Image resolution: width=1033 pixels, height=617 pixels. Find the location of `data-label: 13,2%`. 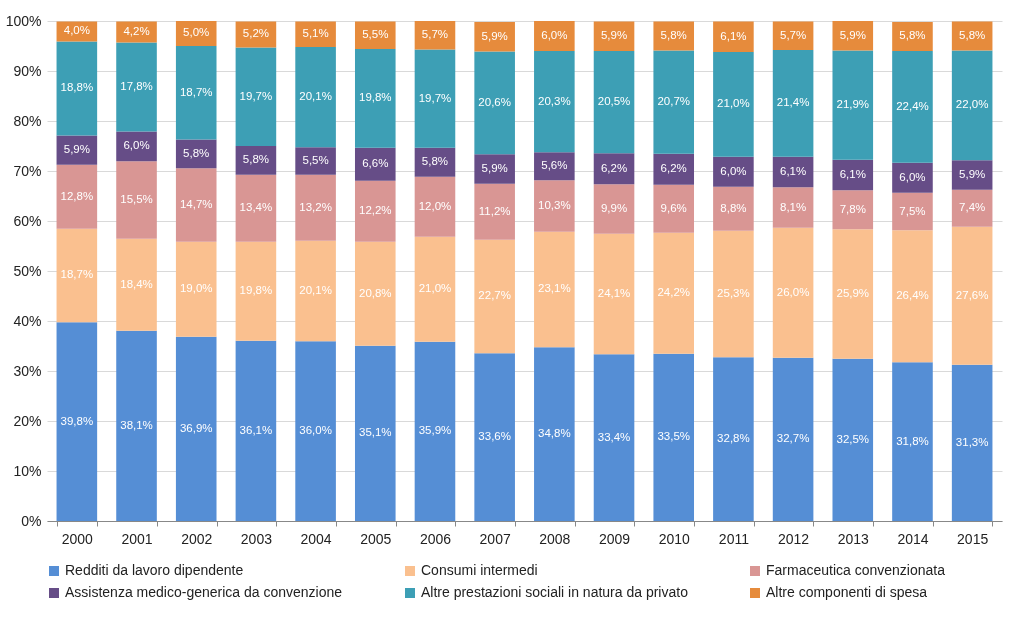

data-label: 13,2% is located at coordinates (315, 206).